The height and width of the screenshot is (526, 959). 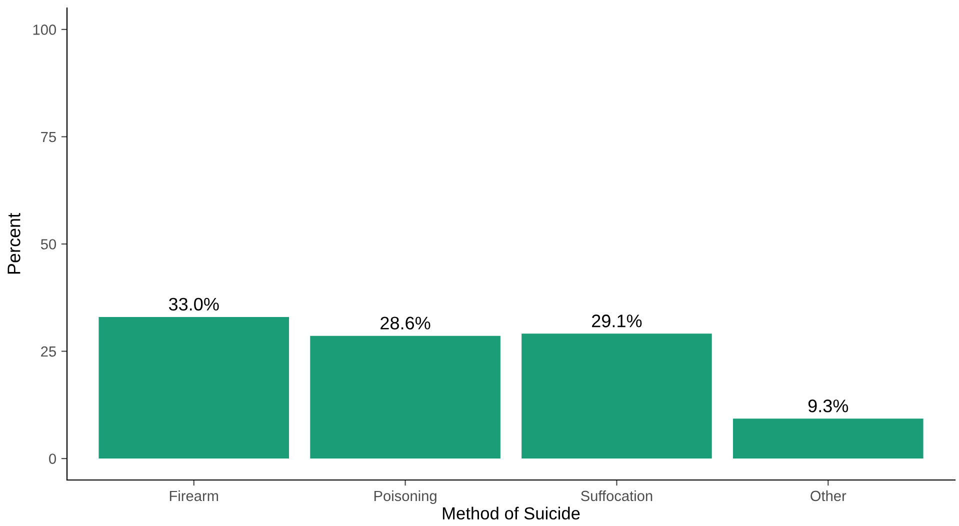 I want to click on x-tick-label: Other, so click(x=828, y=496).